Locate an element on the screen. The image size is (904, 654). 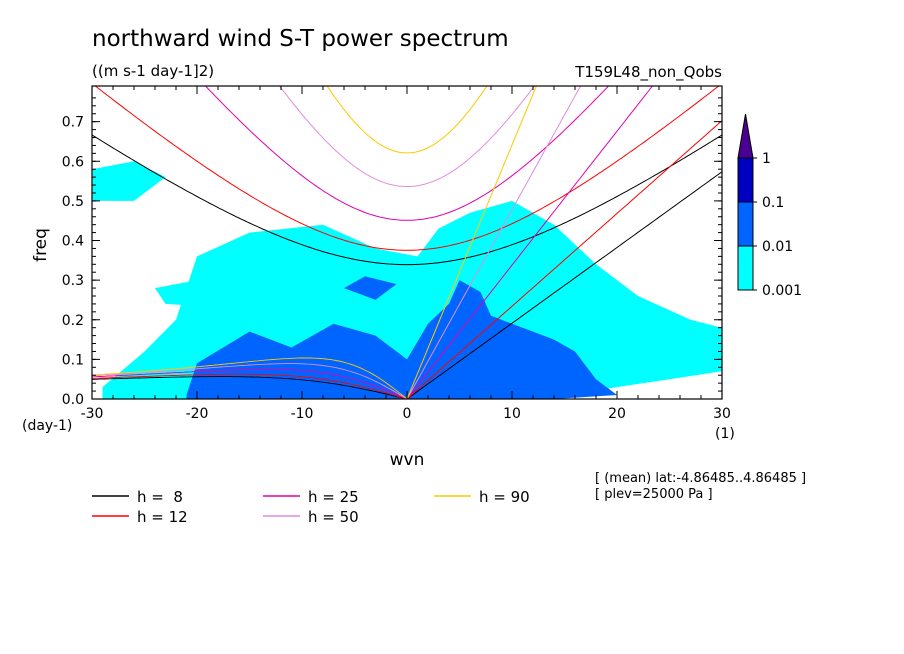
colorbar-label: 0.001 is located at coordinates (782, 291).